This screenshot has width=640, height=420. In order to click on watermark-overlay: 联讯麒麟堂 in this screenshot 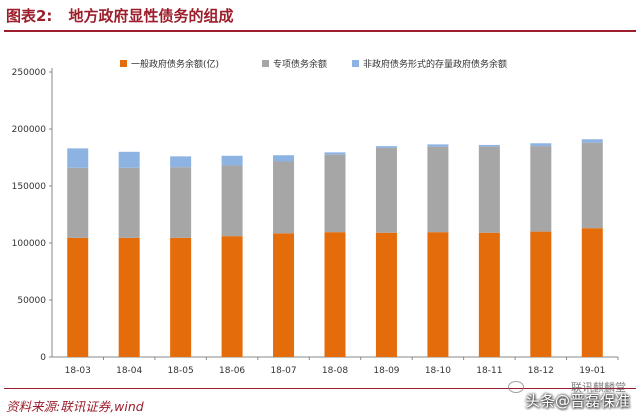, I will do `click(598, 387)`.